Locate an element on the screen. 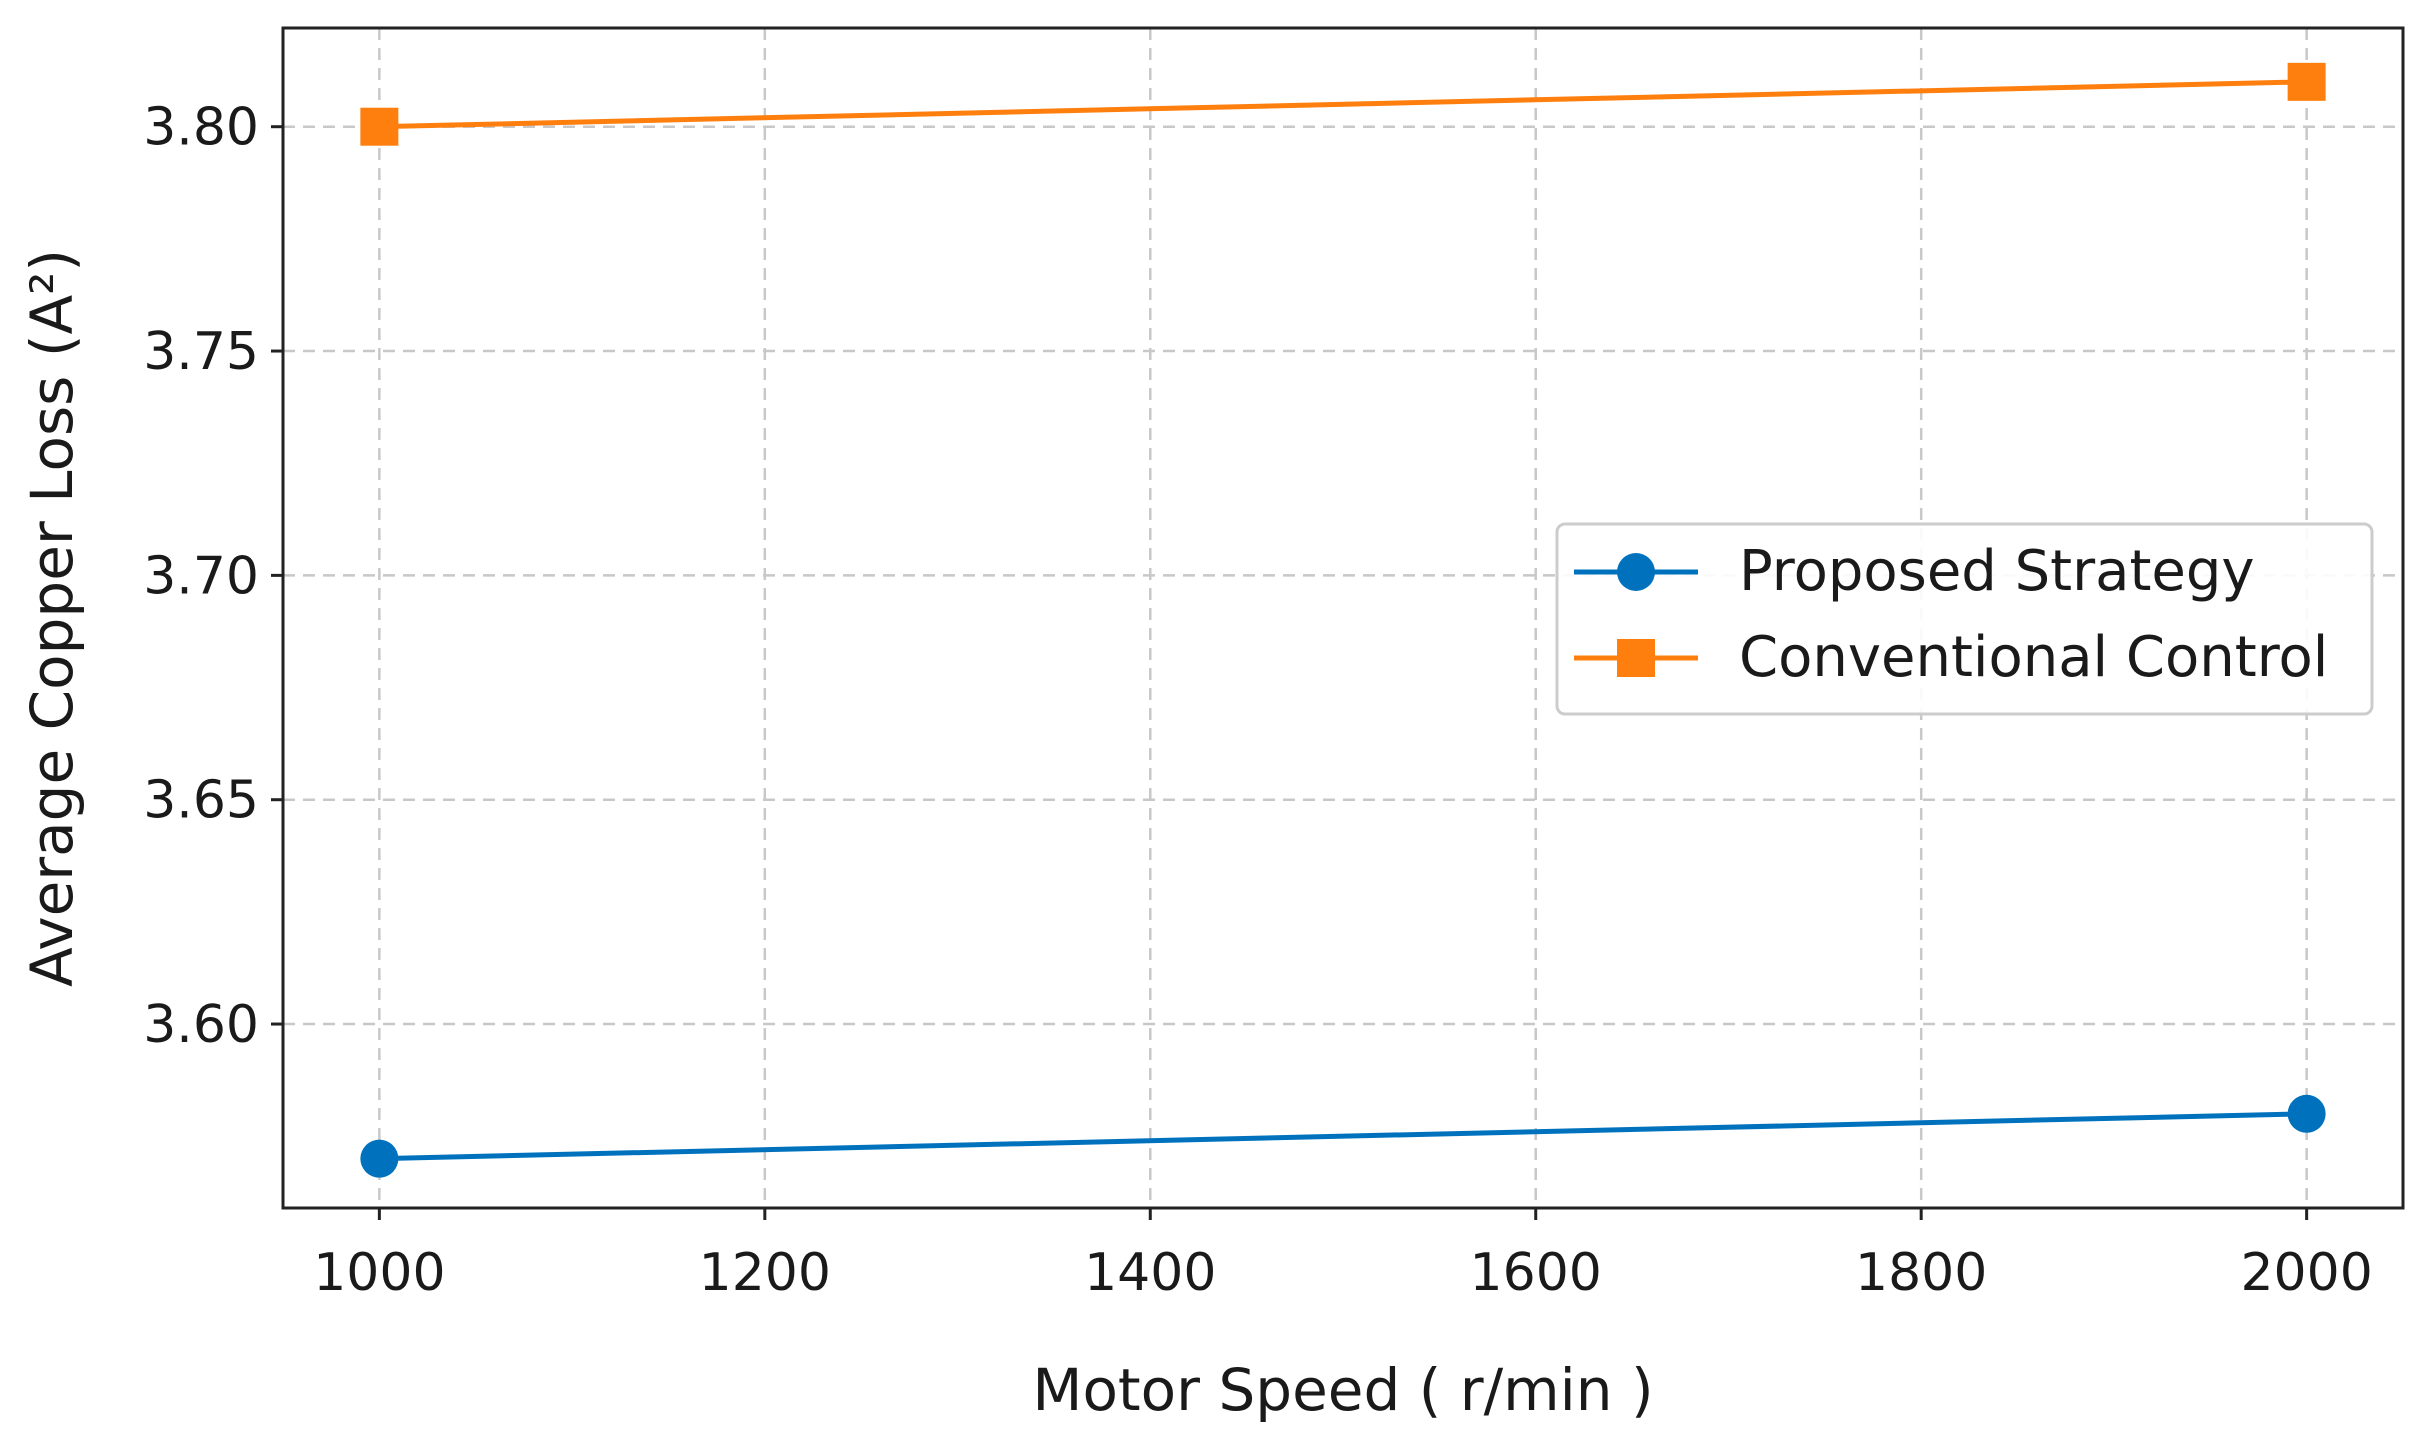 This screenshot has width=2429, height=1437. x-tick-label: 1400 is located at coordinates (1150, 1273).